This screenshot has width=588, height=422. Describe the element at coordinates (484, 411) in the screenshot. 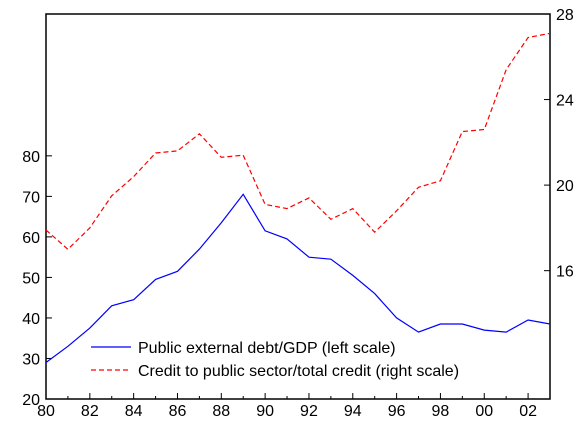

I see `x-tick-label: 00` at that location.